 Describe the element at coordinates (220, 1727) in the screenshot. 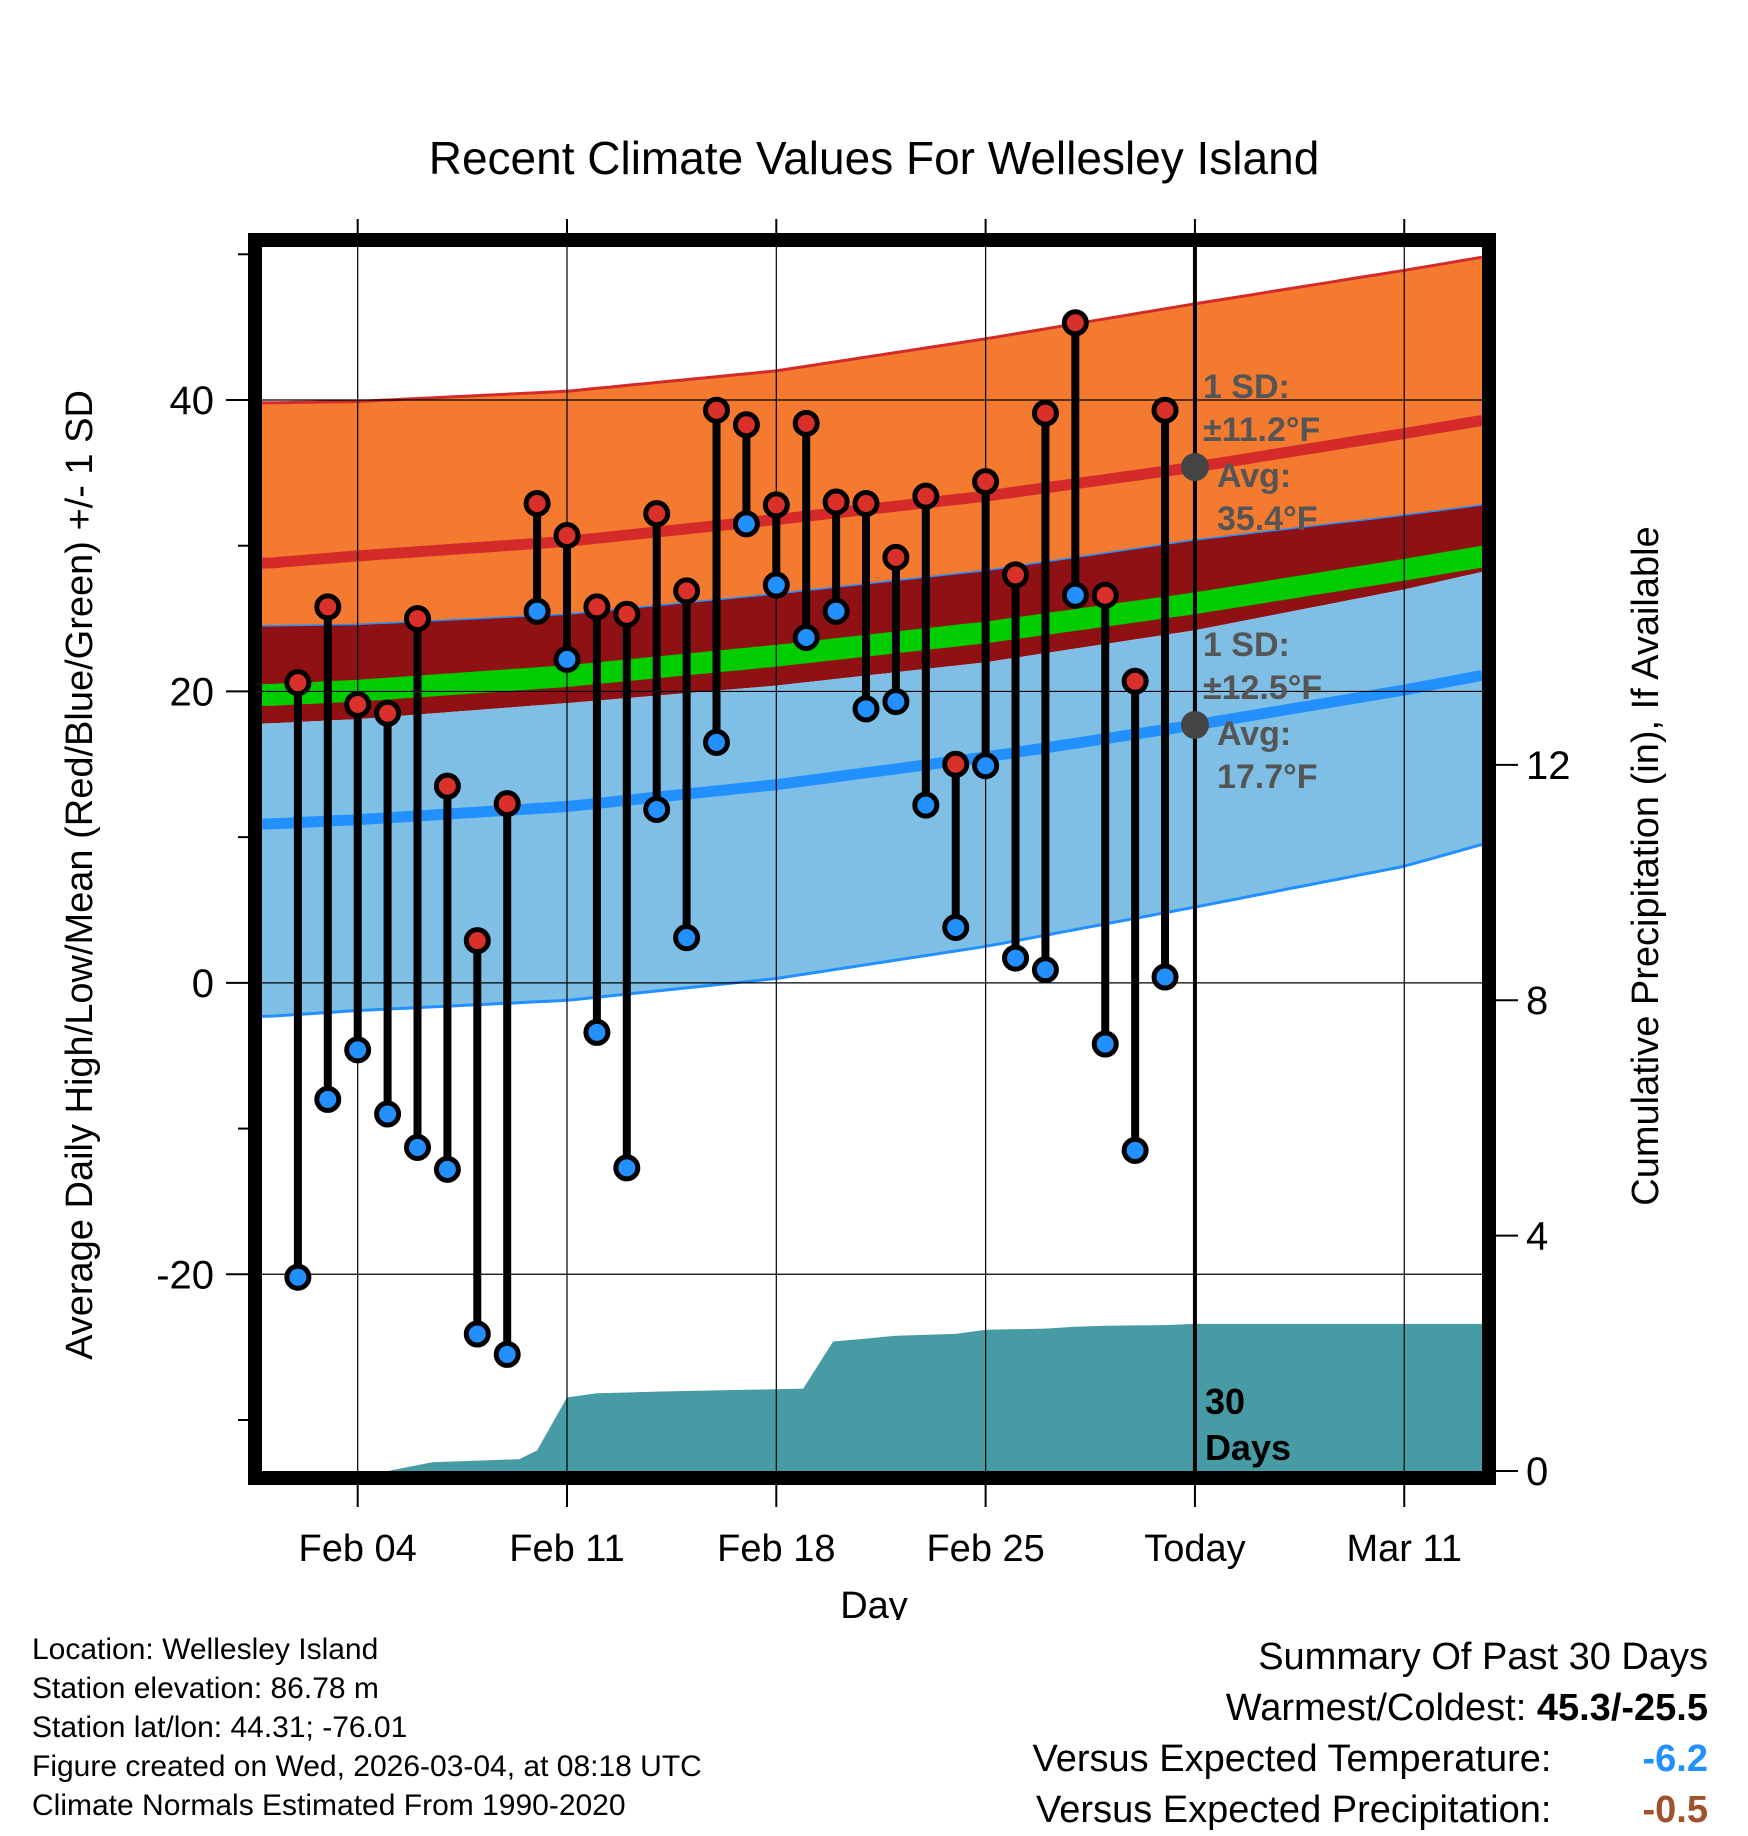

I see `latlon-text: Station lat/lon: 44.31; -76.01` at that location.